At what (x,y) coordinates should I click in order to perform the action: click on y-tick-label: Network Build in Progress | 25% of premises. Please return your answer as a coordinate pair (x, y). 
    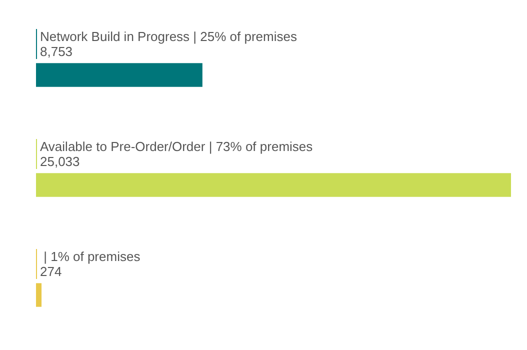
    Looking at the image, I should click on (168, 36).